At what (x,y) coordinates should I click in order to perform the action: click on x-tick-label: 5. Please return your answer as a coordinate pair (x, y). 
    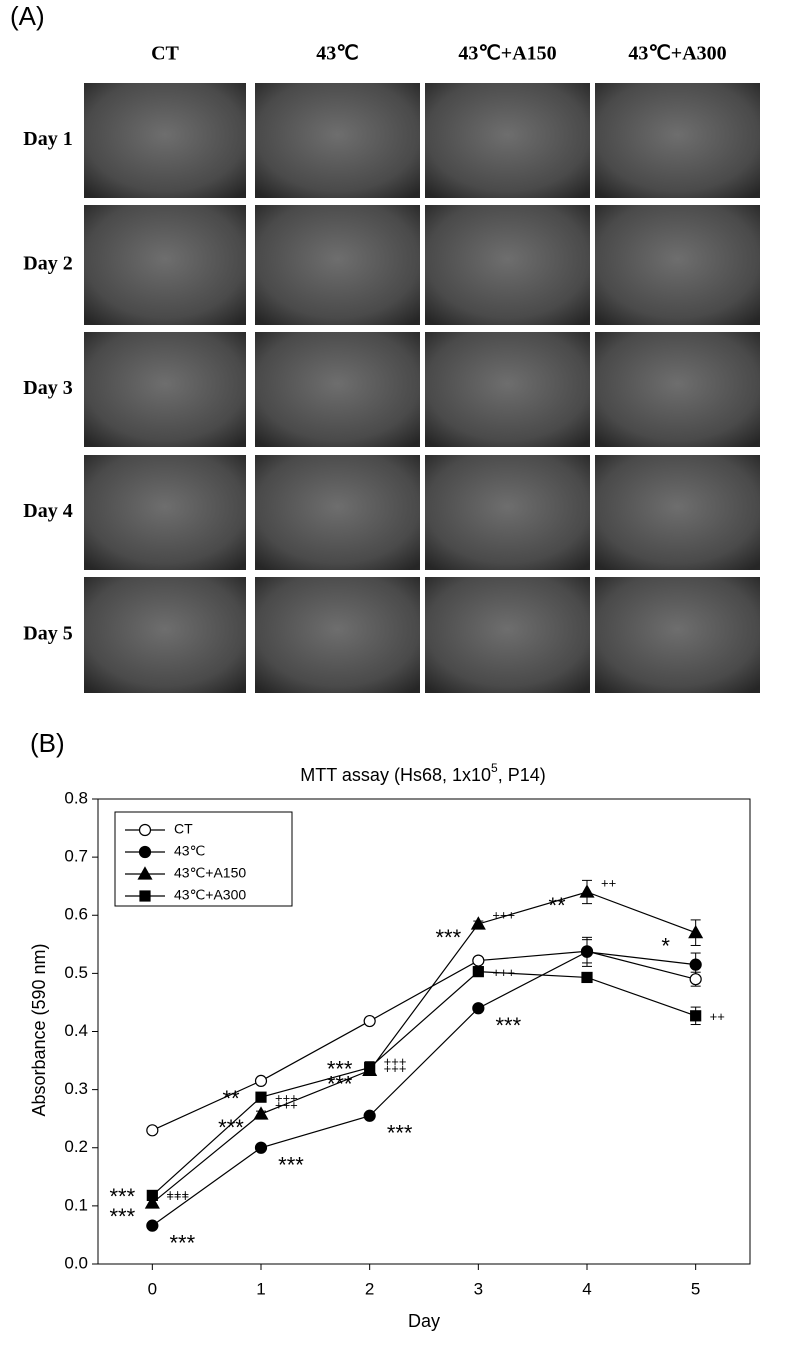
    Looking at the image, I should click on (695, 1288).